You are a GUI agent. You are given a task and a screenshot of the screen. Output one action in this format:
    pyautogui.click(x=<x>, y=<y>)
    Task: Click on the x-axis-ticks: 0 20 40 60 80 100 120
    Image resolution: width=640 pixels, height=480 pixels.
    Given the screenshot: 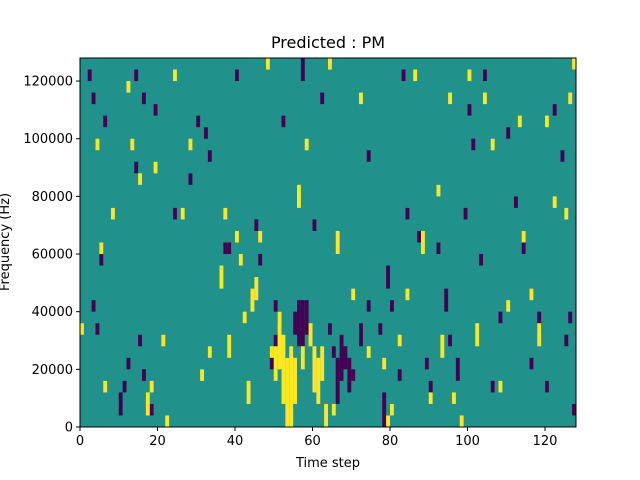 What is the action you would take?
    pyautogui.click(x=317, y=438)
    